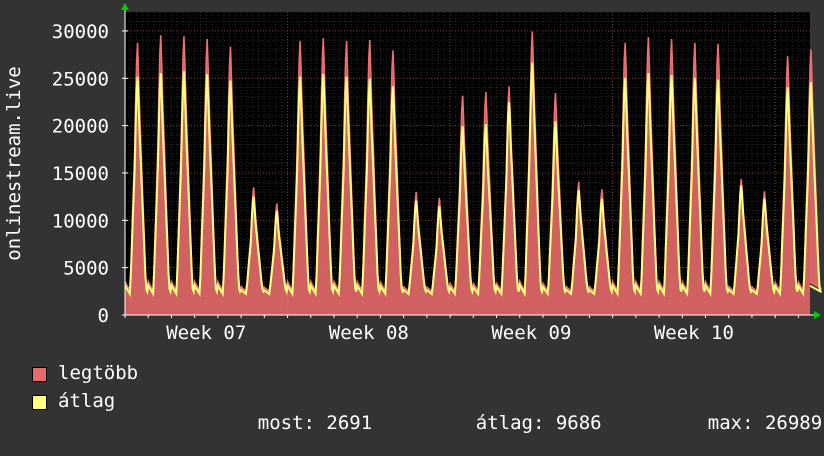 Image resolution: width=824 pixels, height=456 pixels. Describe the element at coordinates (793, 423) in the screenshot. I see `max-stat-value: 26989` at that location.